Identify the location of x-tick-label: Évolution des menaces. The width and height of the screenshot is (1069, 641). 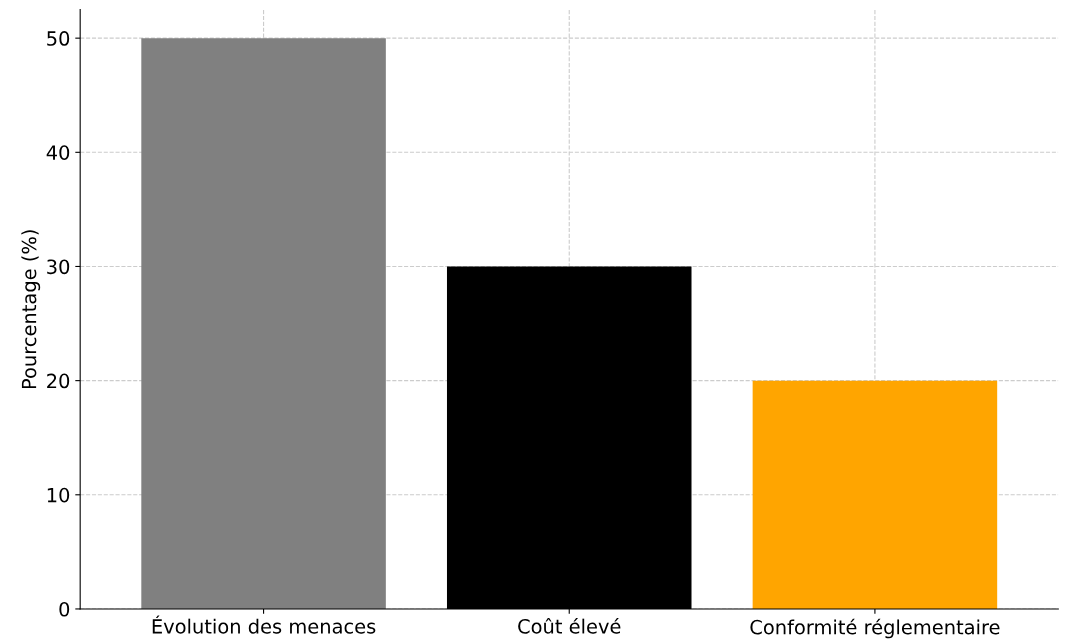
(264, 624).